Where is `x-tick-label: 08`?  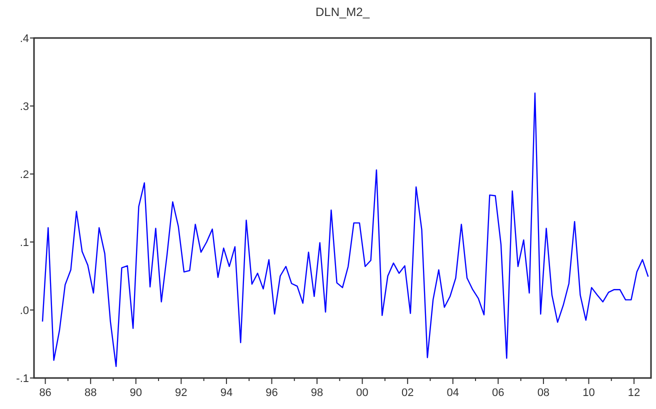 x-tick-label: 08 is located at coordinates (543, 393).